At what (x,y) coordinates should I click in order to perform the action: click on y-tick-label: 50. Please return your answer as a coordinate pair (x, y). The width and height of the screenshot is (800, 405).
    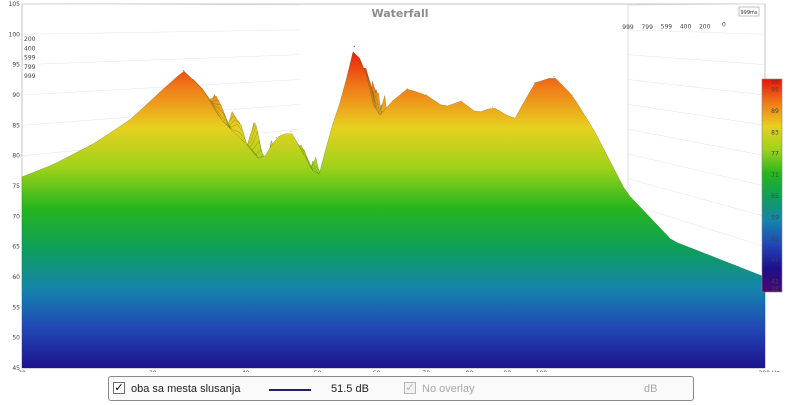
    Looking at the image, I should click on (16, 338).